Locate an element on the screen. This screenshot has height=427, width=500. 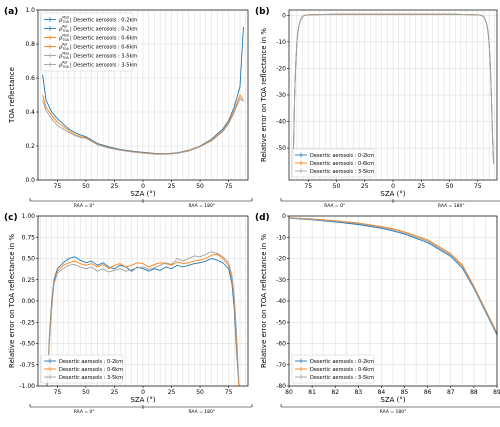
x-tick-label: 89 is located at coordinates (496, 392).